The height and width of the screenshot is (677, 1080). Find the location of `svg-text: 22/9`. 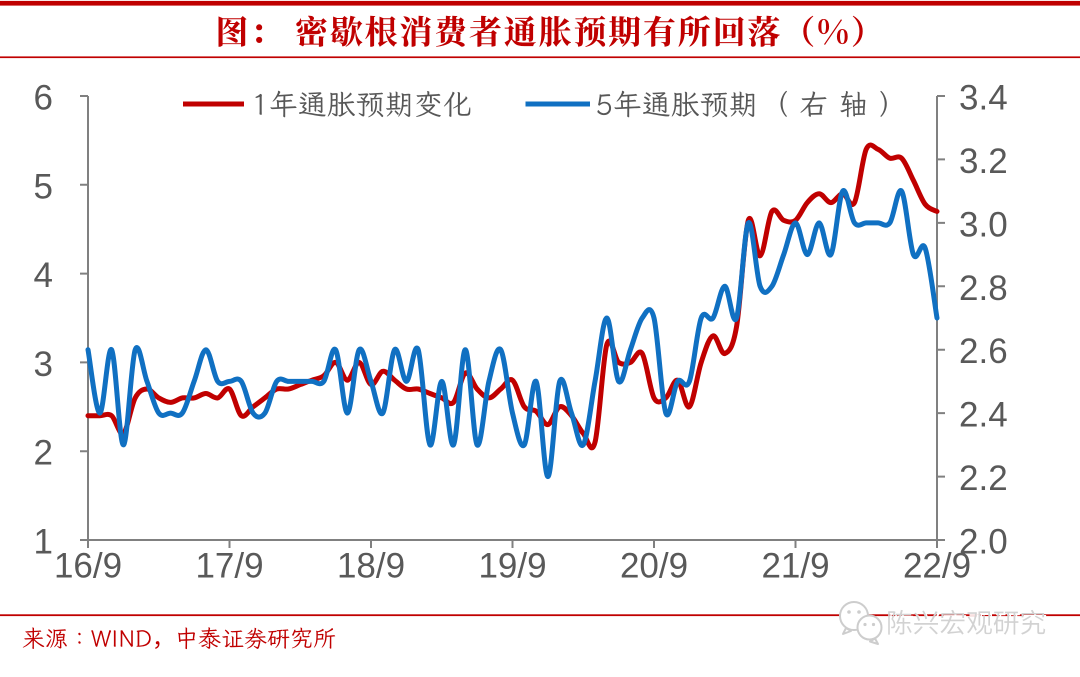

svg-text: 22/9 is located at coordinates (937, 566).